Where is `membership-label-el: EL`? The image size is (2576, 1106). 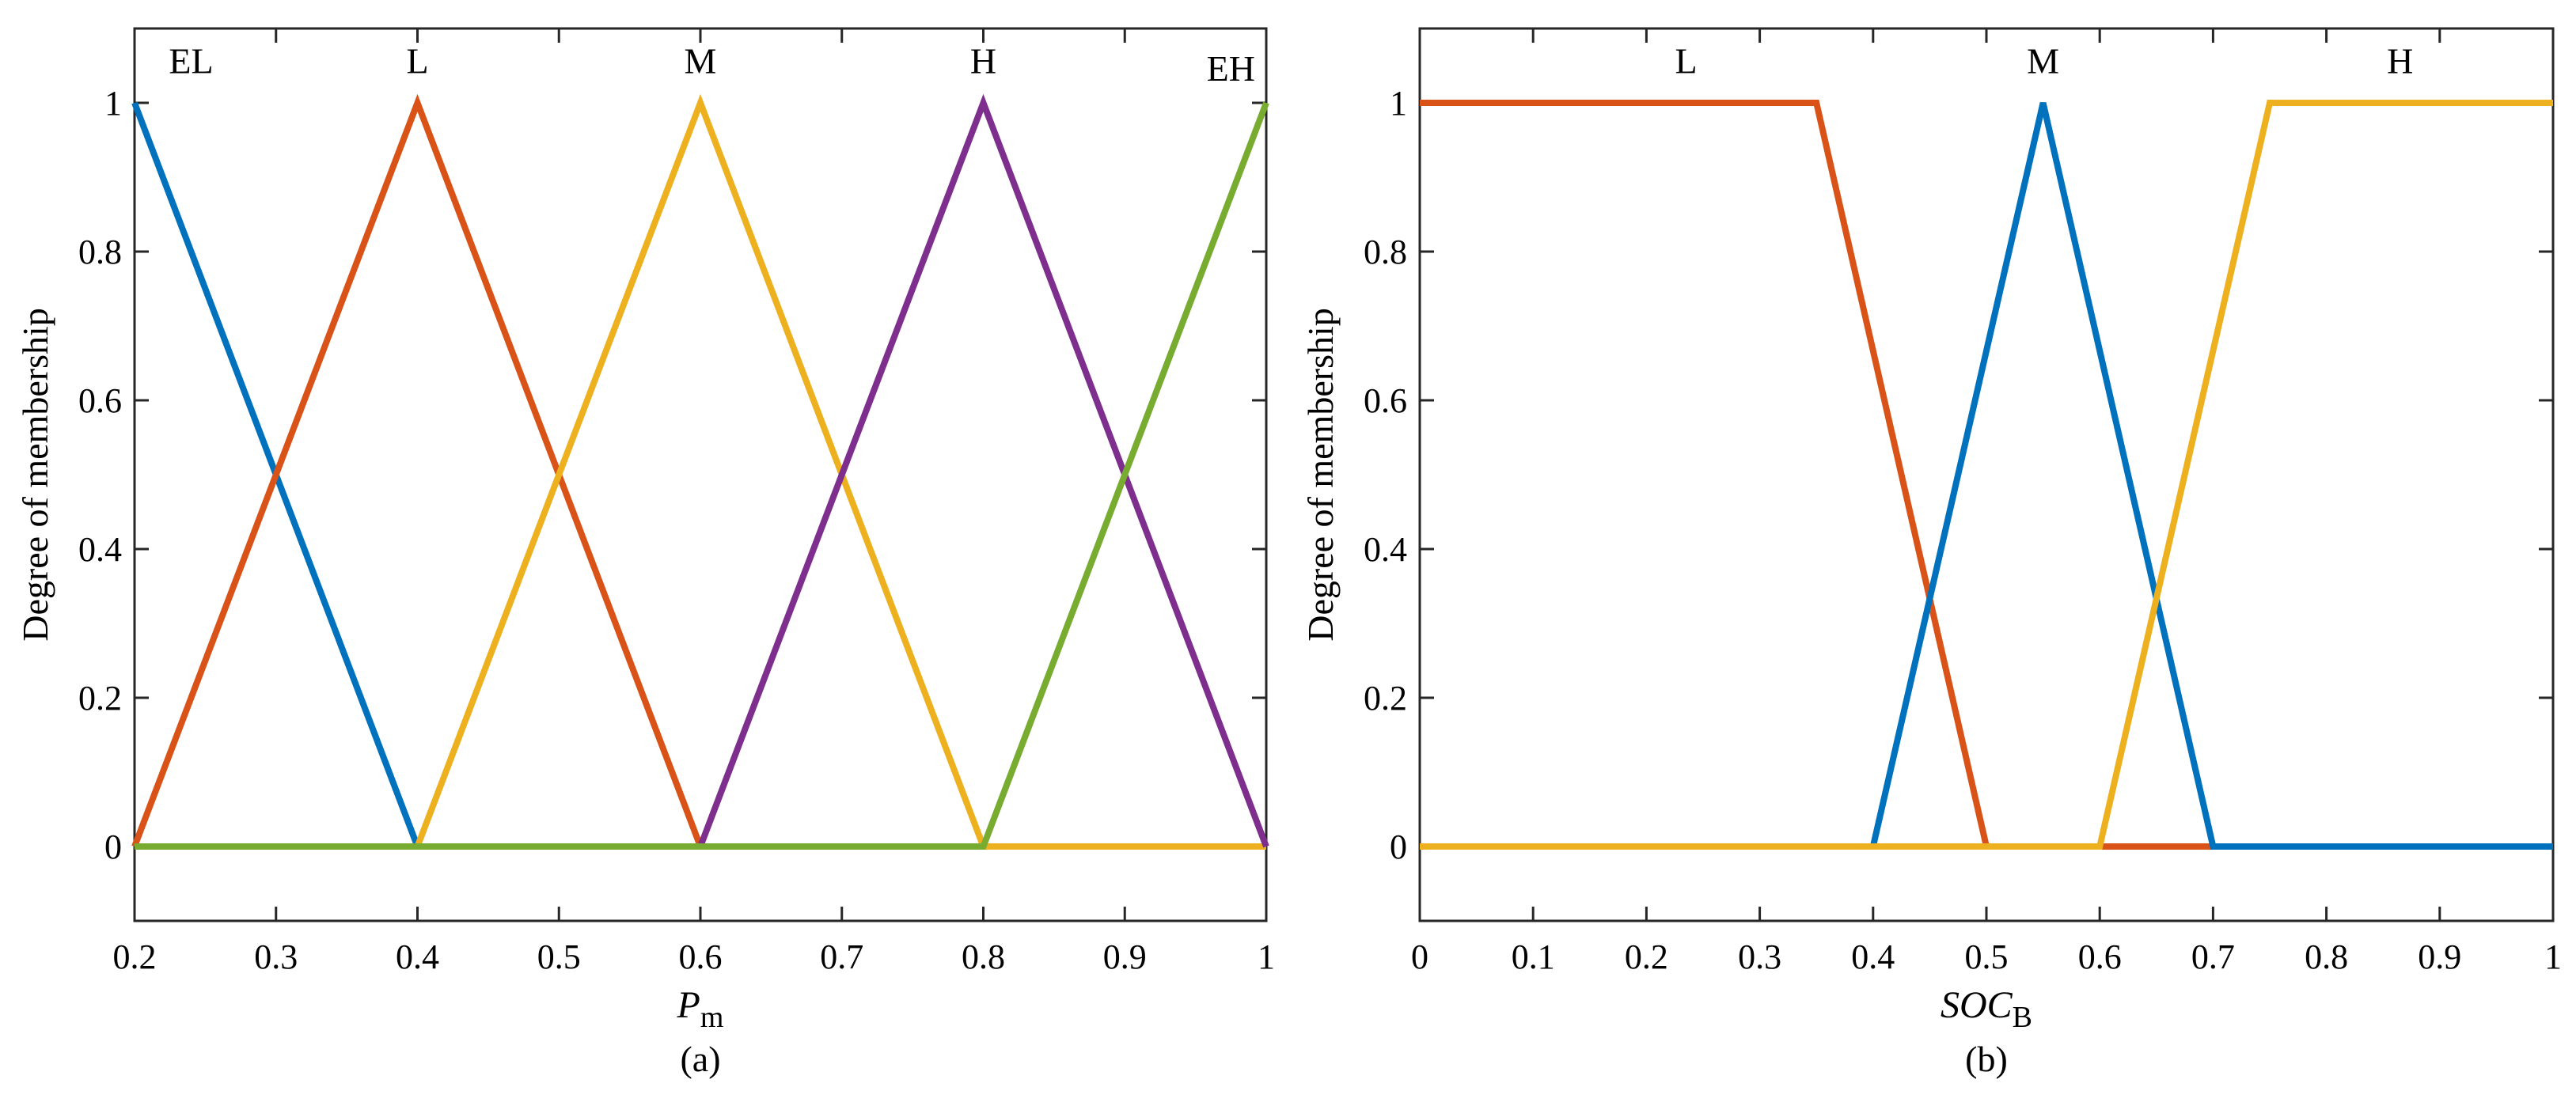
membership-label-el: EL is located at coordinates (191, 61).